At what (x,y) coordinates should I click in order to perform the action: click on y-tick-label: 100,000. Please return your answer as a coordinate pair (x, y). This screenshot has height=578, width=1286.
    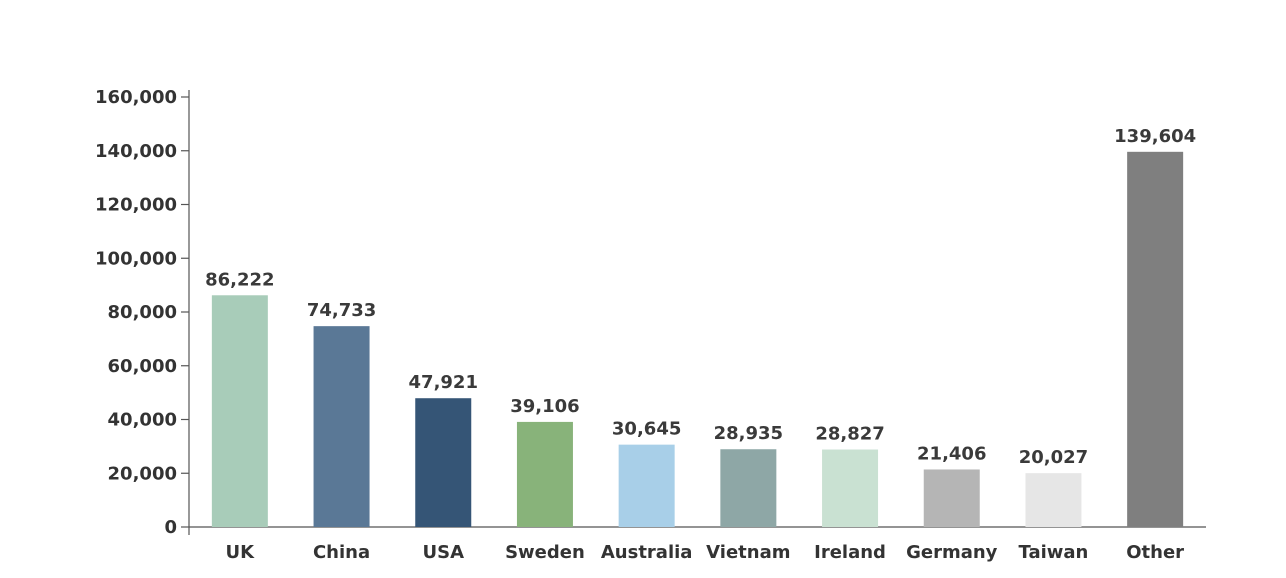
    Looking at the image, I should click on (136, 258).